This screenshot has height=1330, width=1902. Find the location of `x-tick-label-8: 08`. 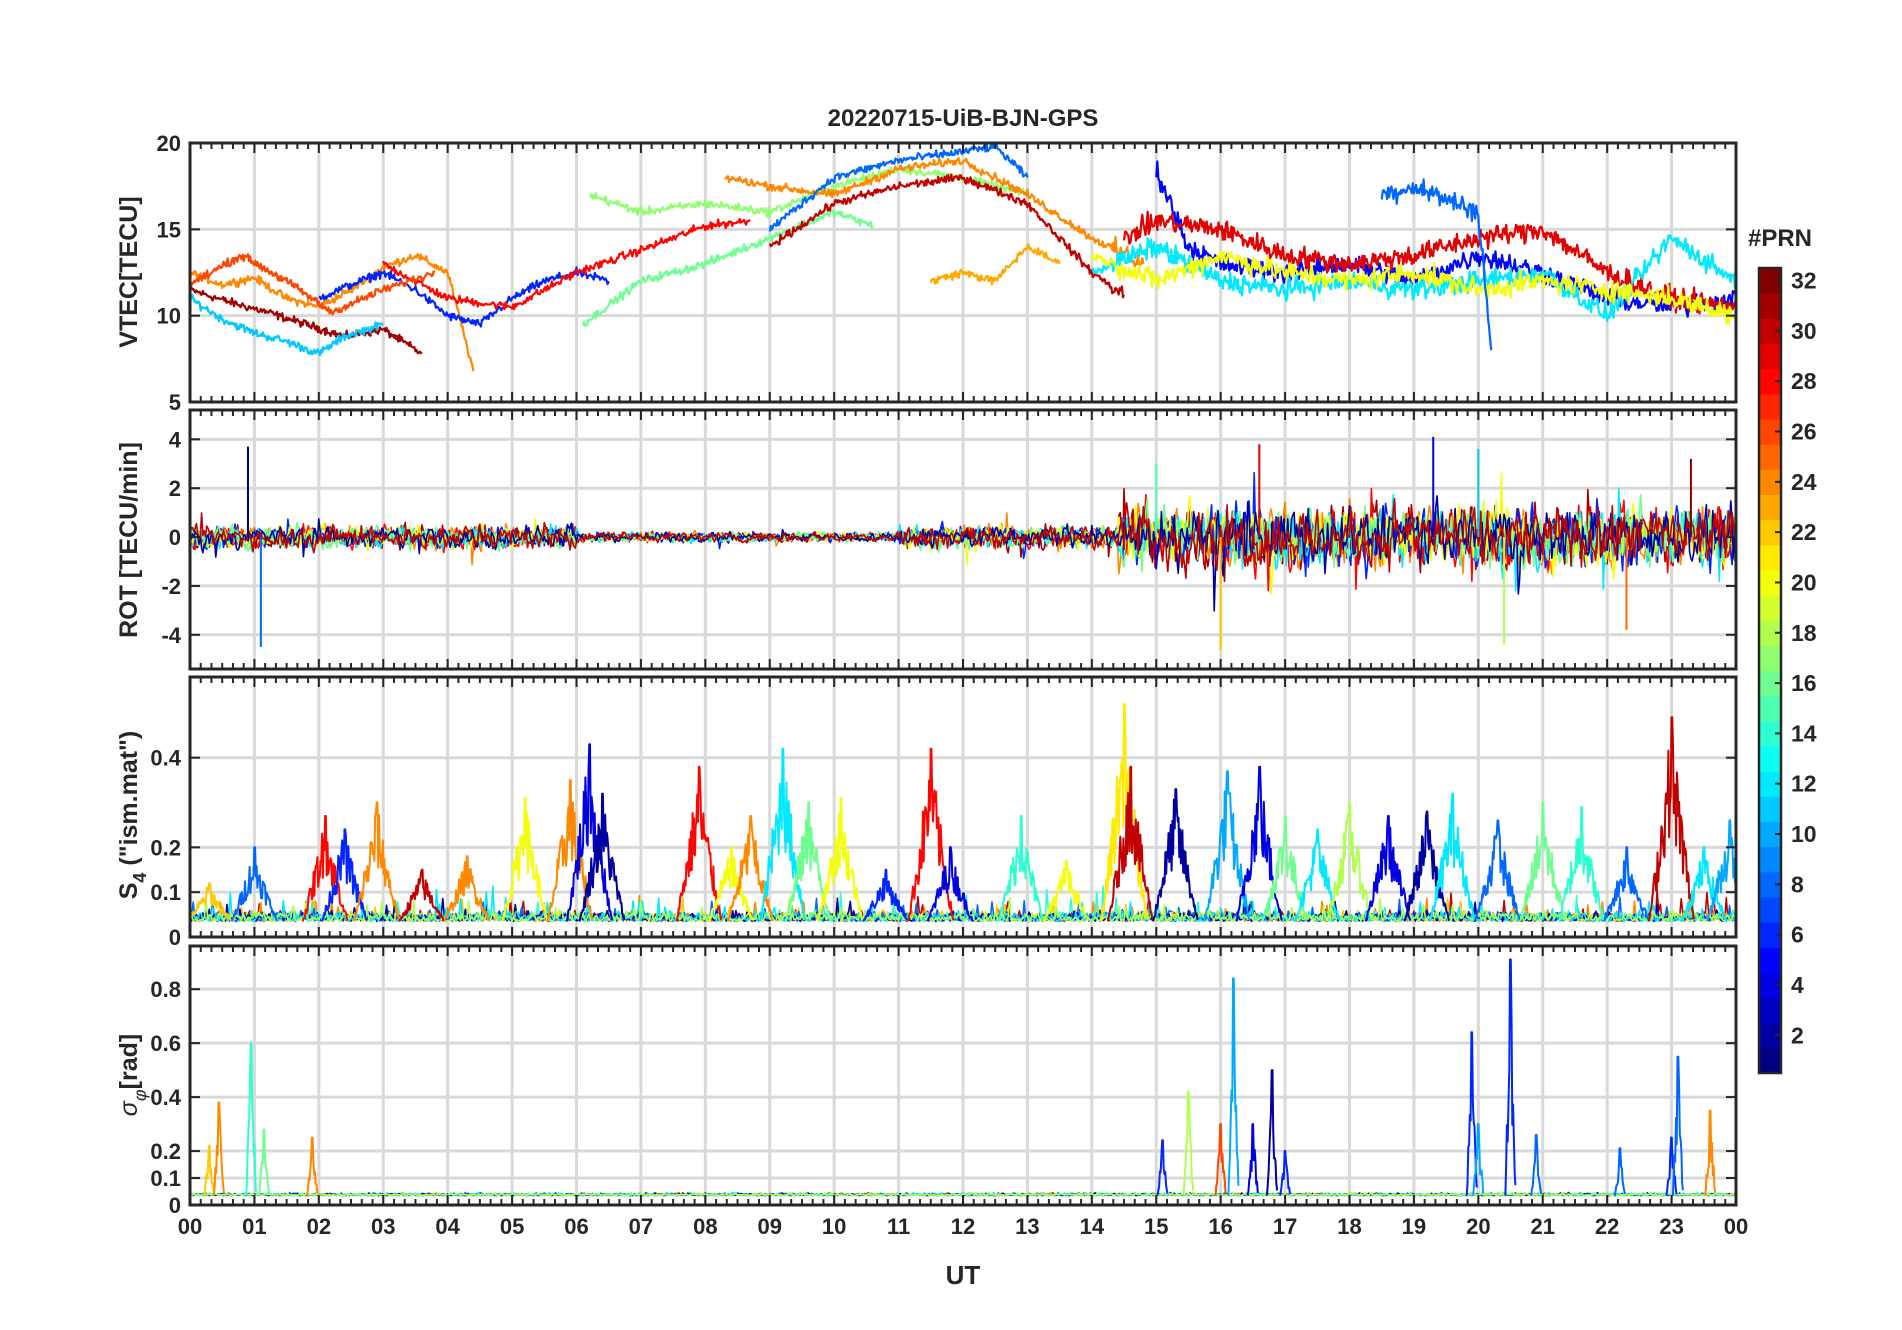

x-tick-label-8: 08 is located at coordinates (705, 1226).